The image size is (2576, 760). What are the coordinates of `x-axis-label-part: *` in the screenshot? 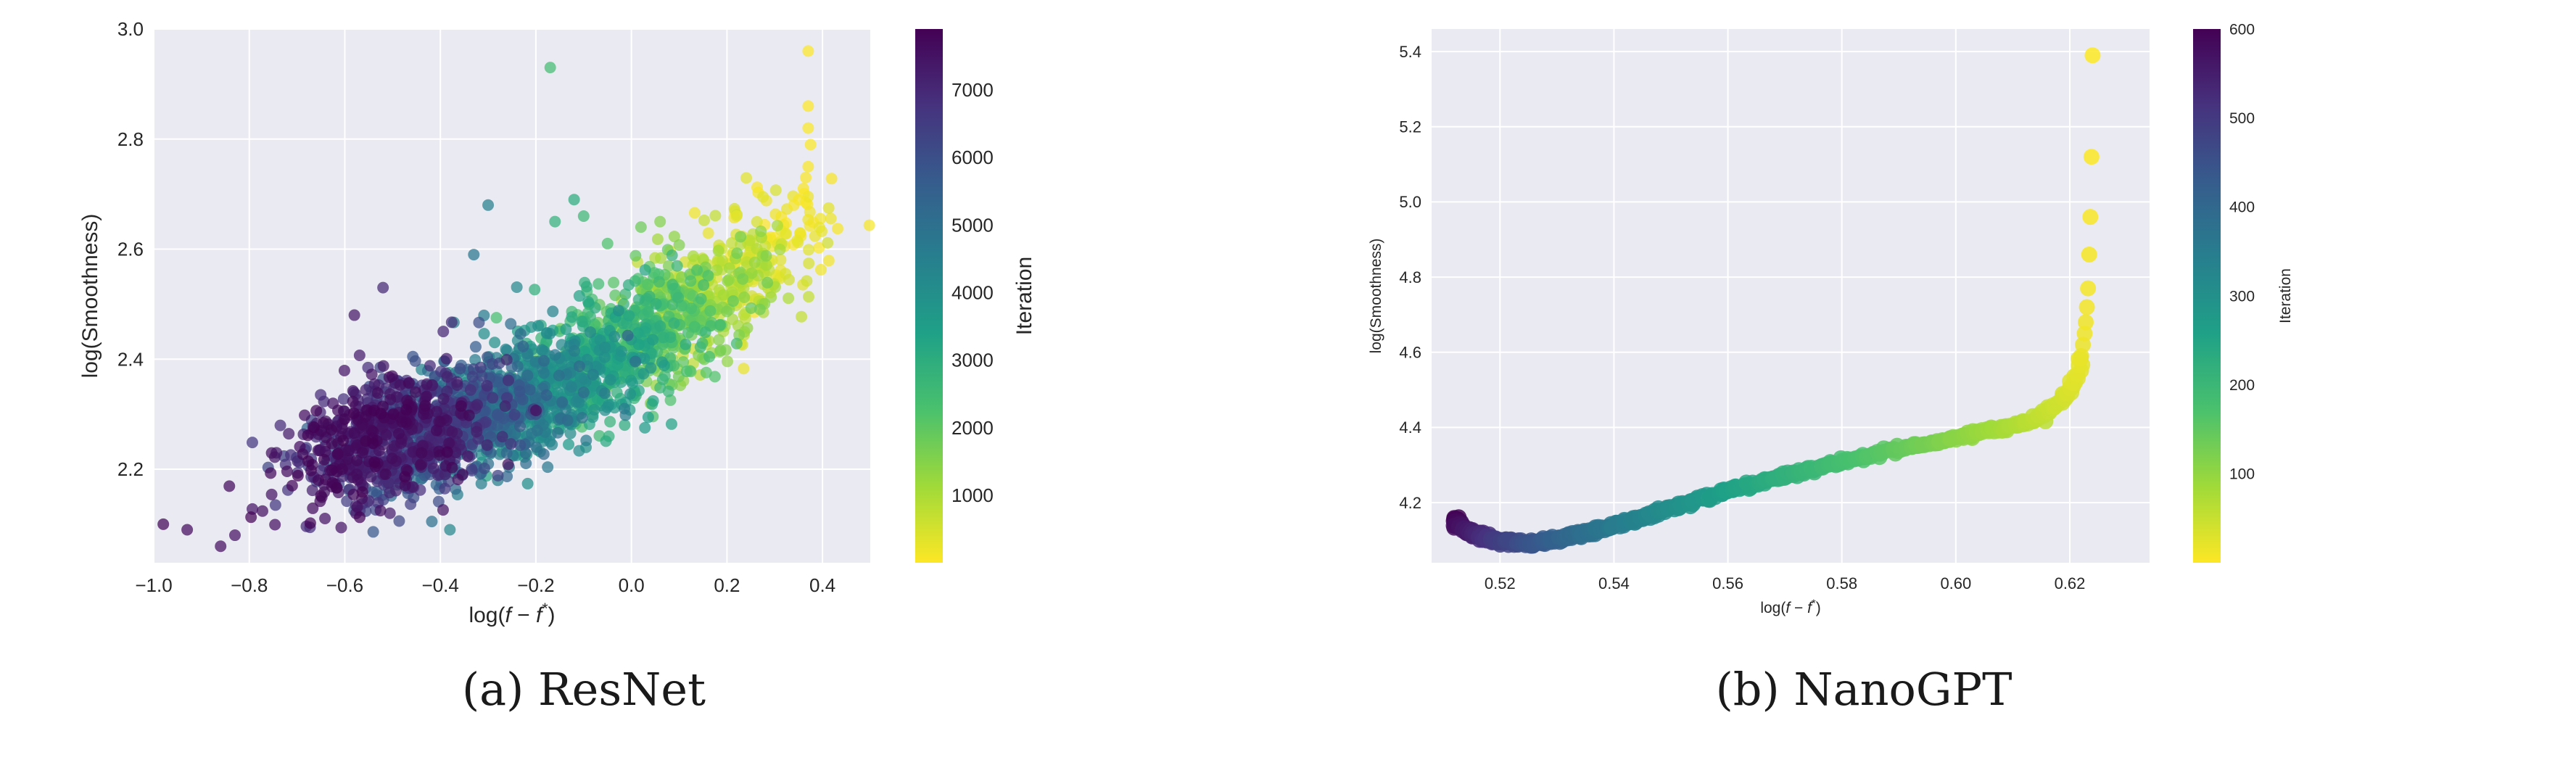 It's located at (1814, 604).